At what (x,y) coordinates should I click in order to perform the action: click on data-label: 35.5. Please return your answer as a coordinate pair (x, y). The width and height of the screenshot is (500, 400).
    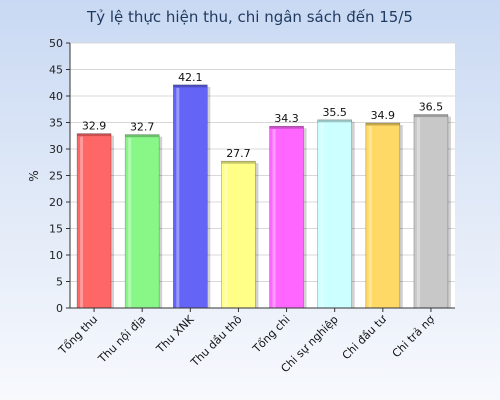
    Looking at the image, I should click on (334, 112).